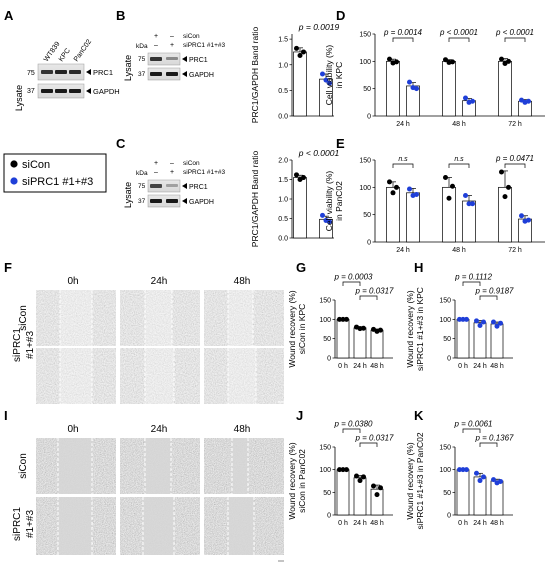 This screenshot has width=550, height=569. Describe the element at coordinates (156, 172) in the screenshot. I see `blot-c-minus-2: –` at that location.